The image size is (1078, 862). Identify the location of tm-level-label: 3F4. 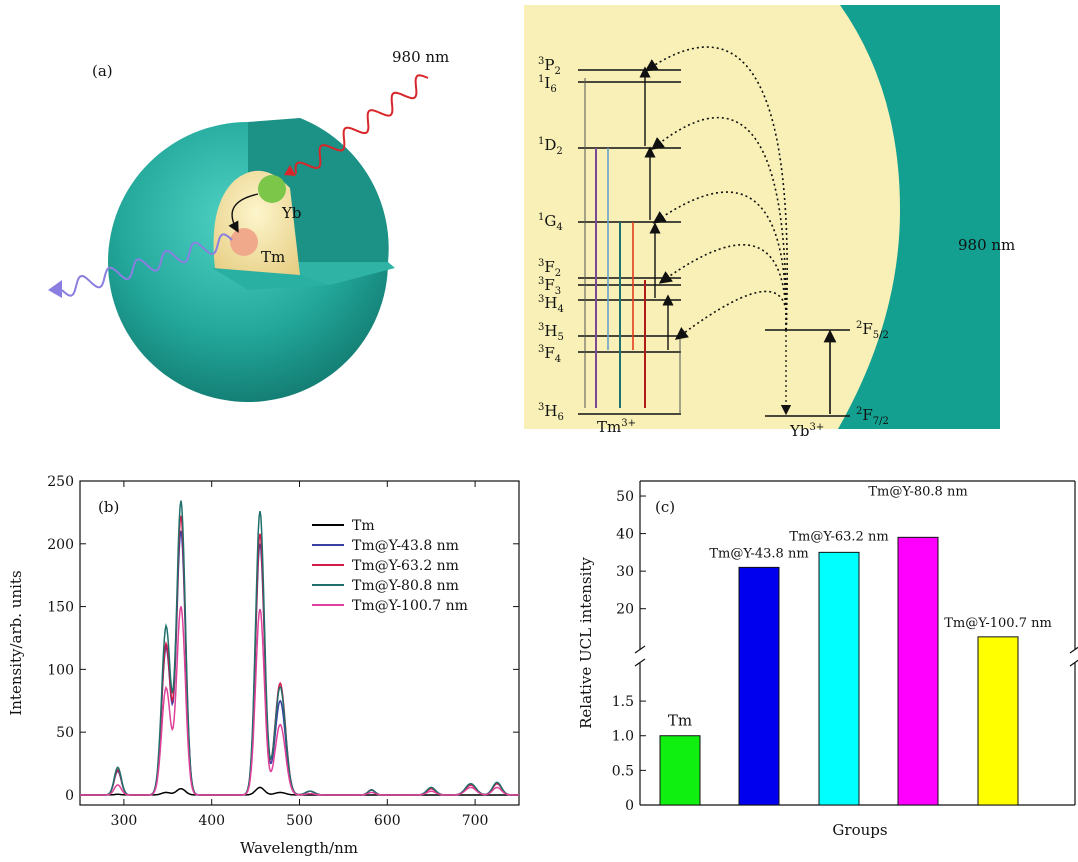
(549, 354).